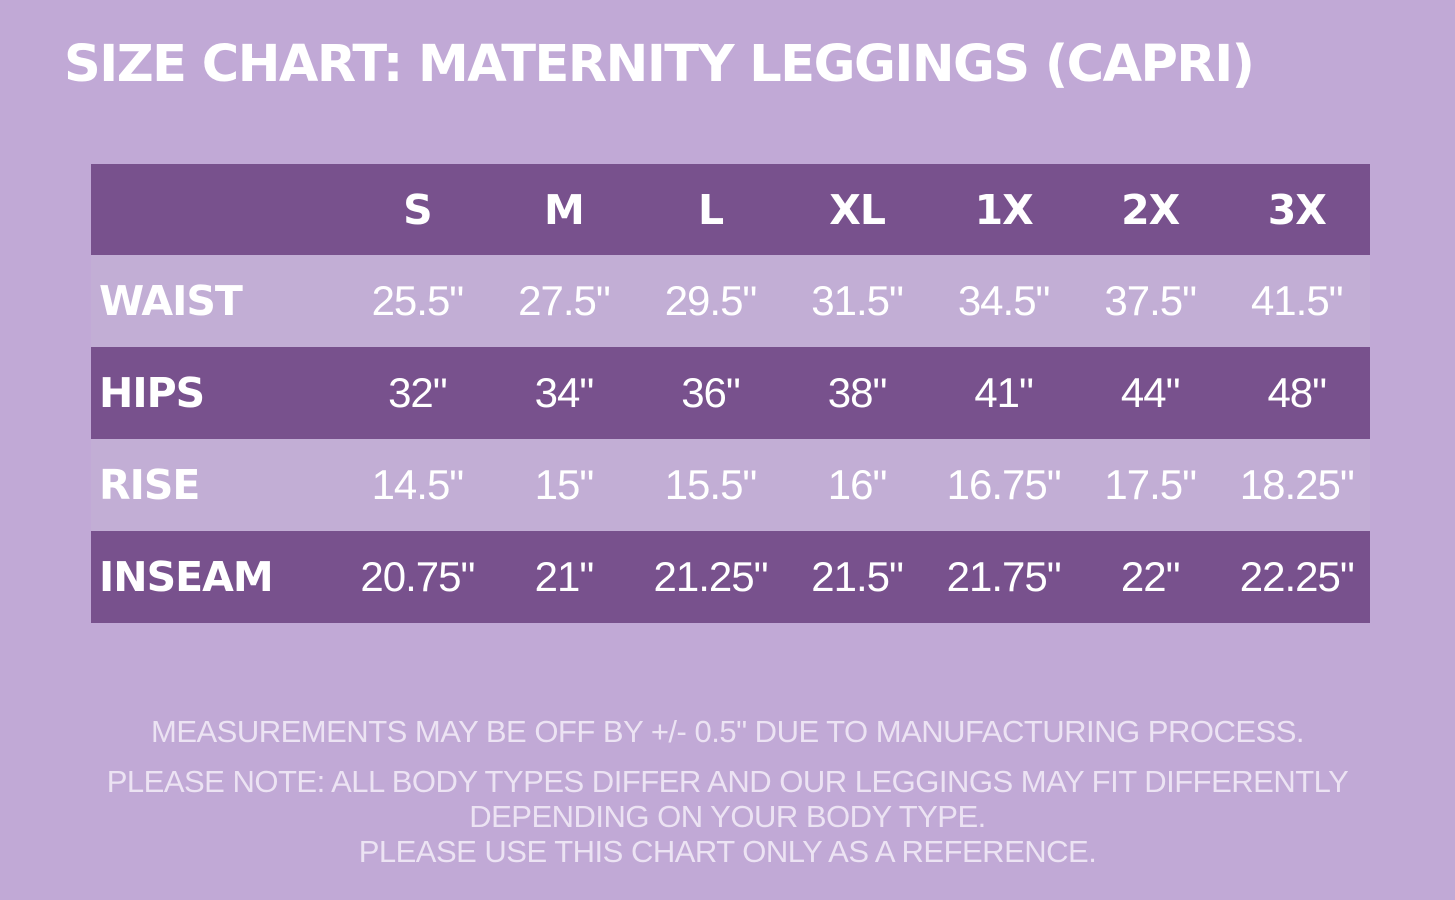  What do you see at coordinates (1150, 209) in the screenshot?
I see `size-header-2x: 2X` at bounding box center [1150, 209].